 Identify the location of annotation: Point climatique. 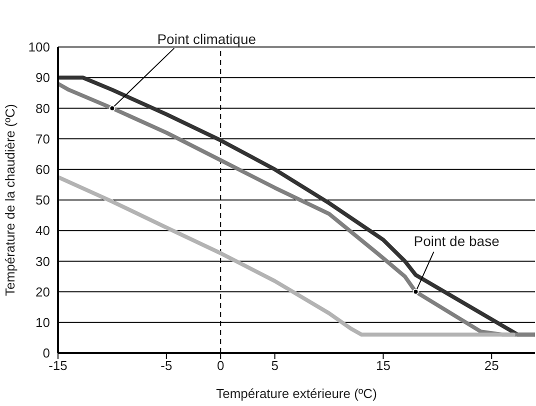
(206, 39).